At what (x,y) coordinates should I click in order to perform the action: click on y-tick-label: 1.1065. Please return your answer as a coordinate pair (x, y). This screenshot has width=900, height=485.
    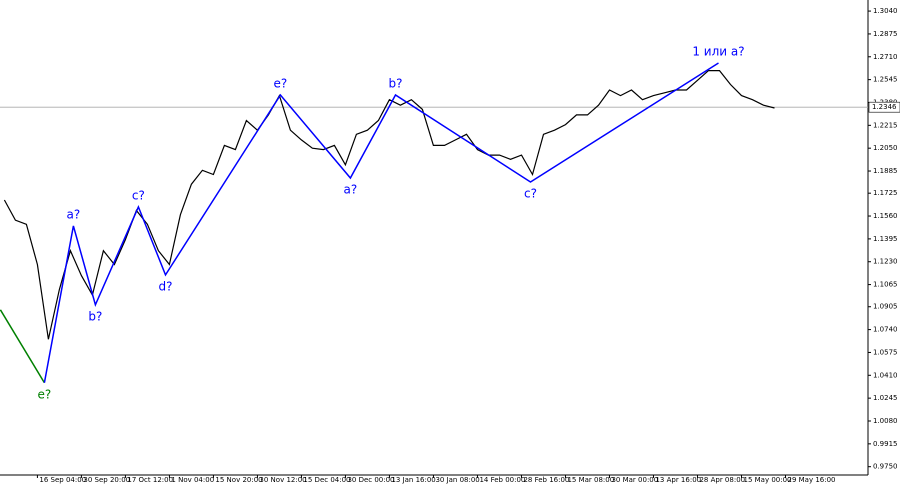
    Looking at the image, I should click on (885, 285).